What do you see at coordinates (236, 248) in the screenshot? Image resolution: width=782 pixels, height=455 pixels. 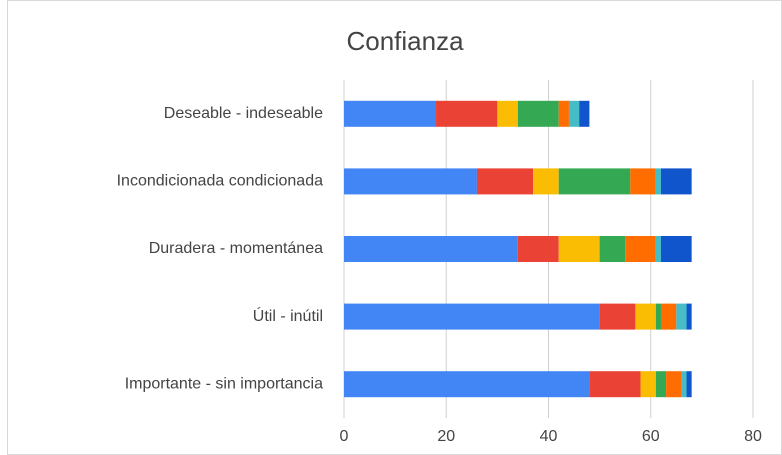 I see `y-tick-label: Duradera - momentánea` at bounding box center [236, 248].